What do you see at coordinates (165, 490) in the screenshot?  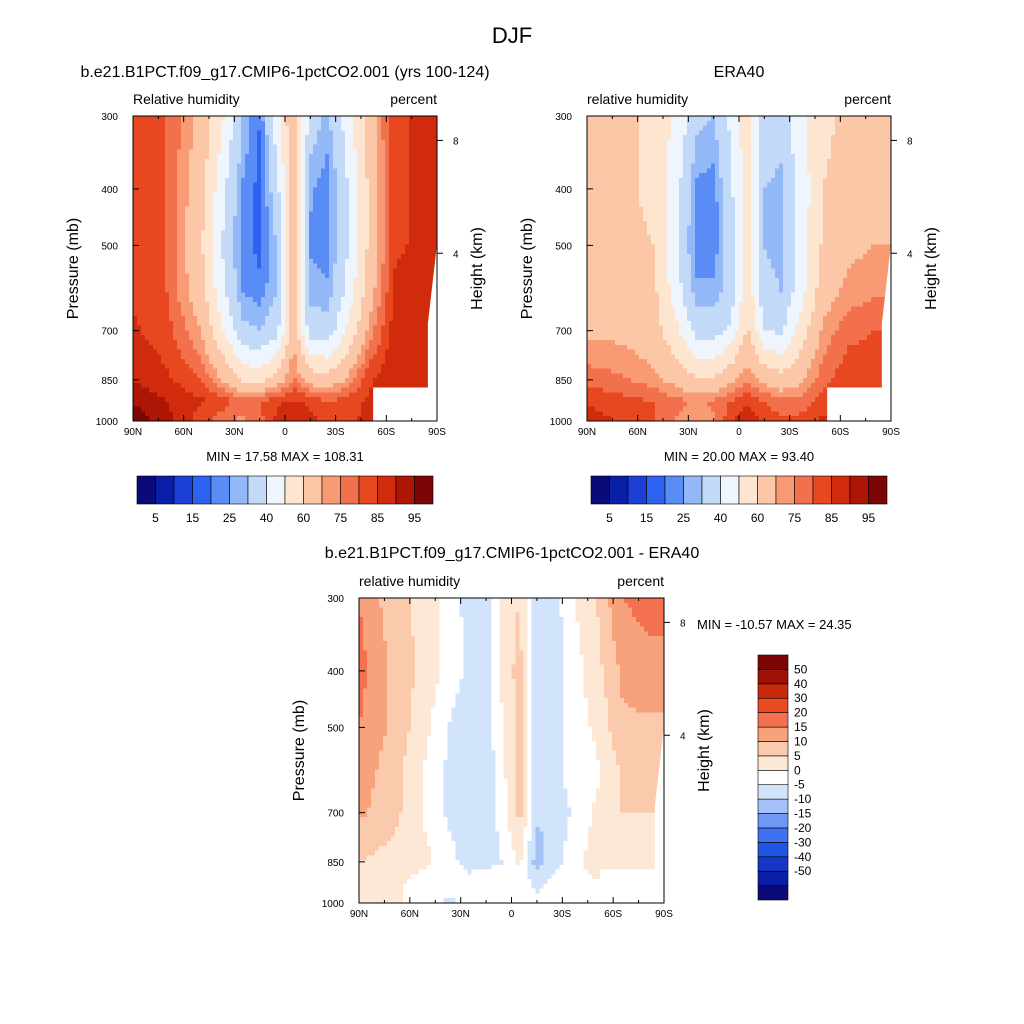 I see `colorbar-box` at bounding box center [165, 490].